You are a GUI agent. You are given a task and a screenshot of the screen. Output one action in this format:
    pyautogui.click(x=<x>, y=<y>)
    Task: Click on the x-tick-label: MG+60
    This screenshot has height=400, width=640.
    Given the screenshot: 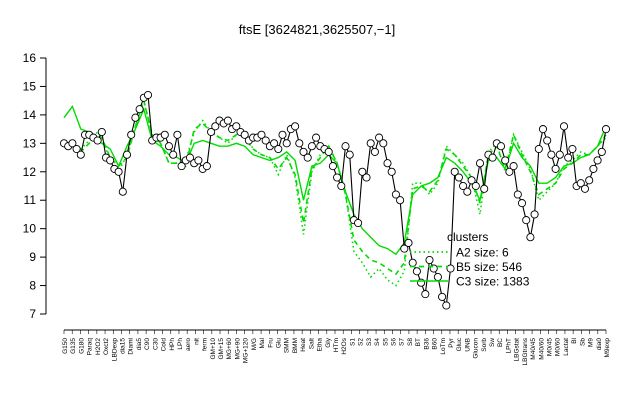 What is the action you would take?
    pyautogui.click(x=229, y=349)
    